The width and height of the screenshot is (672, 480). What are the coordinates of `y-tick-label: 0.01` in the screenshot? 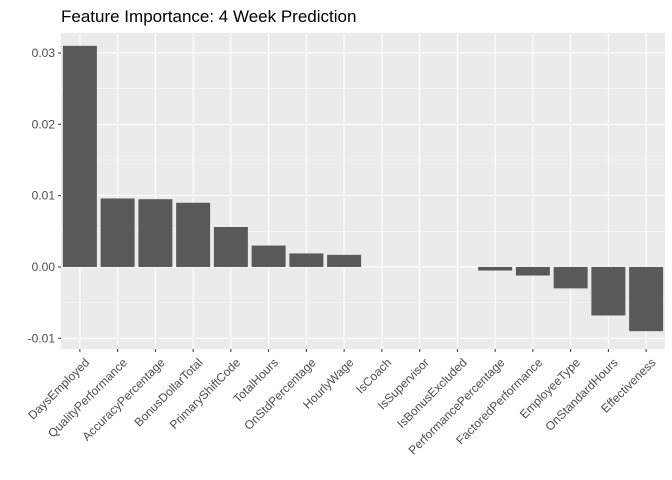 It's located at (44, 196).